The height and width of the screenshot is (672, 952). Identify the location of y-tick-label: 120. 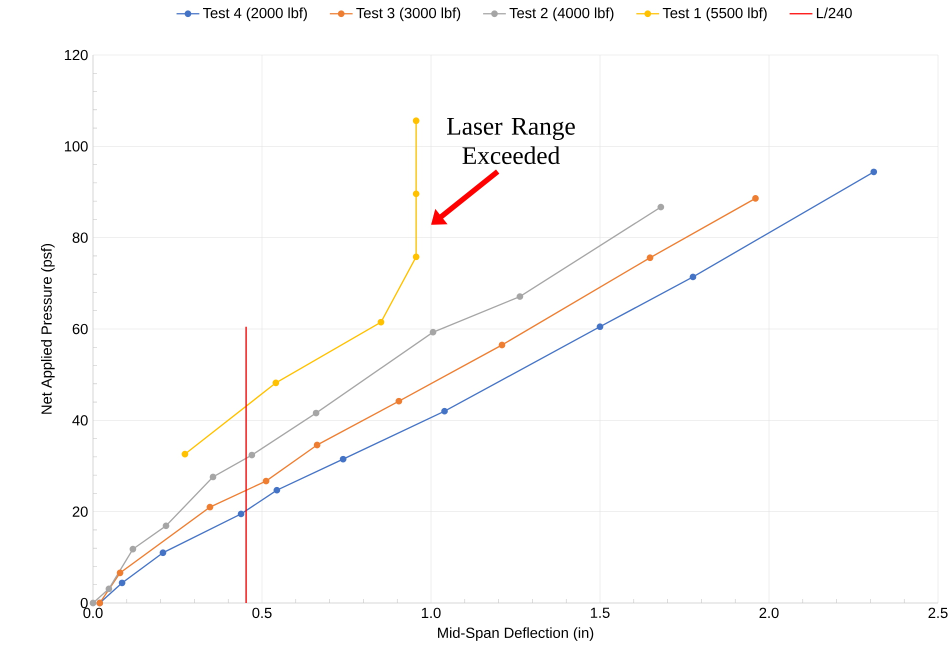
(76, 55).